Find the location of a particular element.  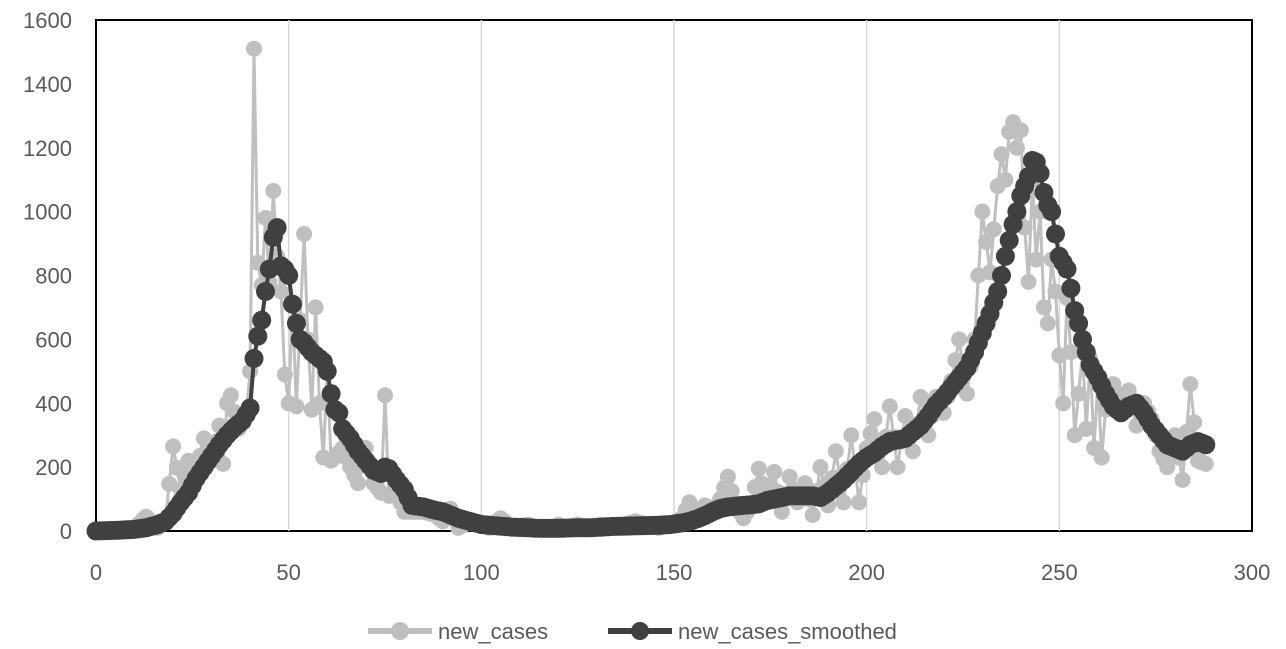

x-tick-label: 300 is located at coordinates (1252, 572).